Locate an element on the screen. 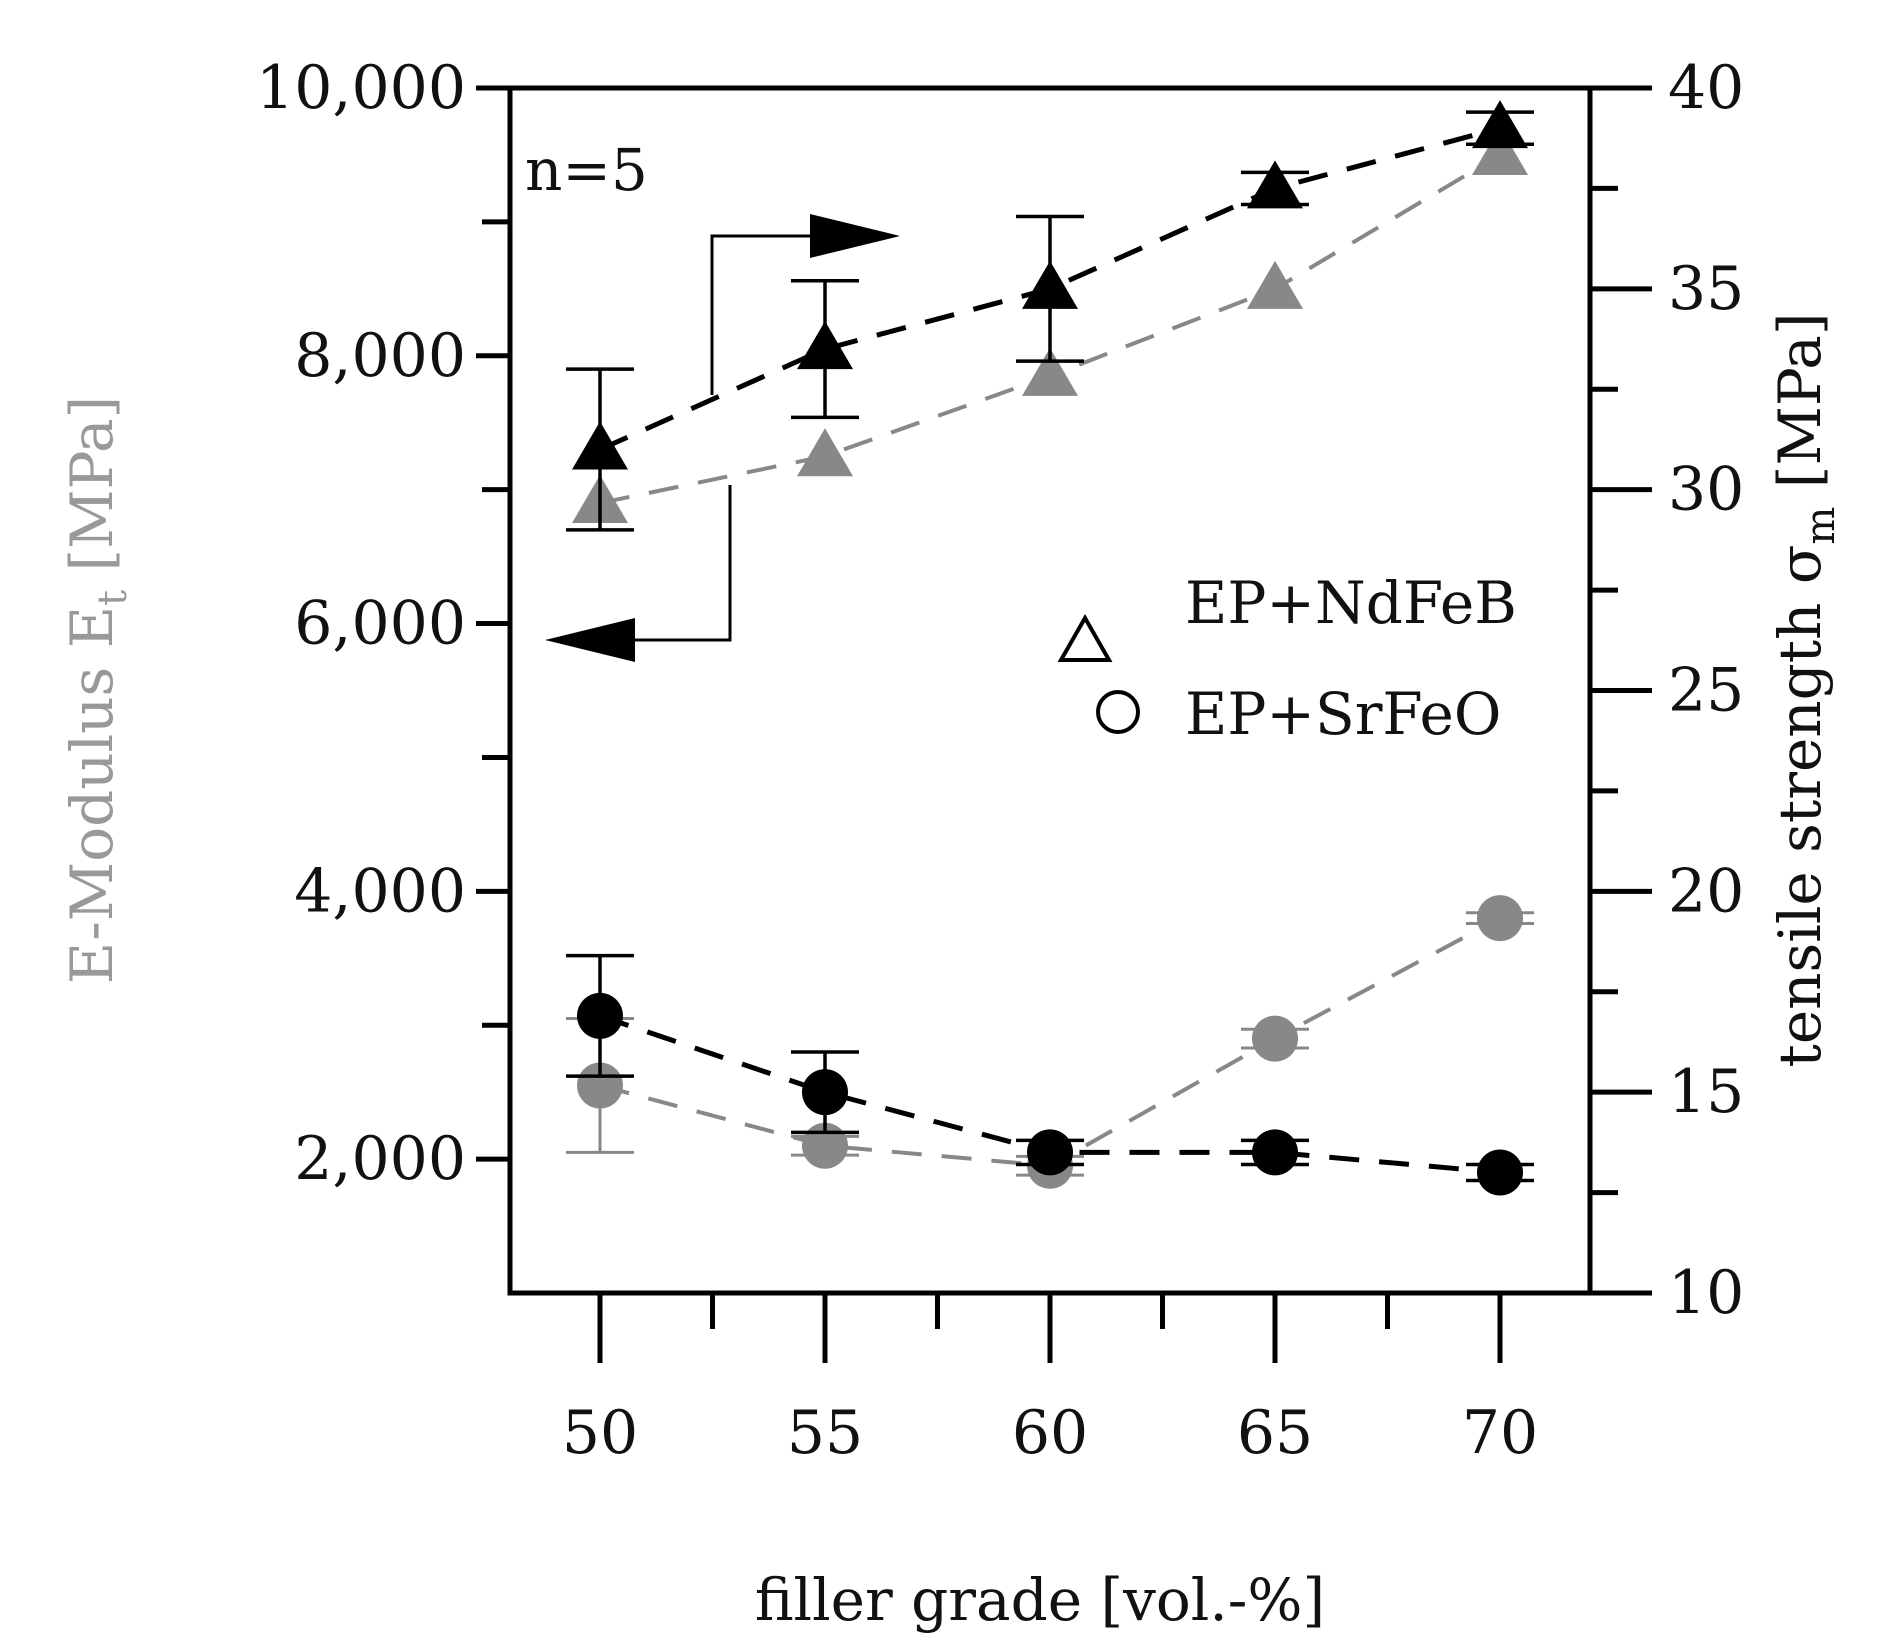  left-axis-arrow-line is located at coordinates (681, 563).